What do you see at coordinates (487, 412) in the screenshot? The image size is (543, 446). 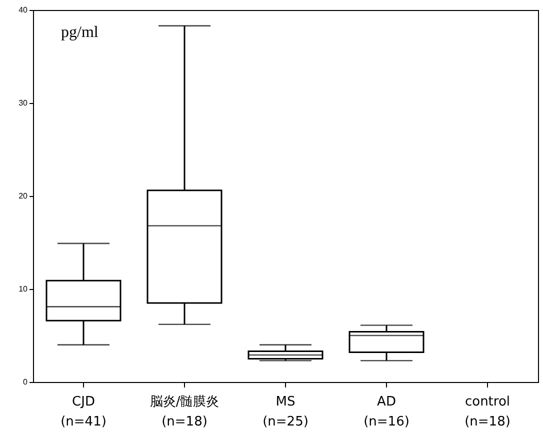 I see `x-tick-label: control (n=18)` at bounding box center [487, 412].